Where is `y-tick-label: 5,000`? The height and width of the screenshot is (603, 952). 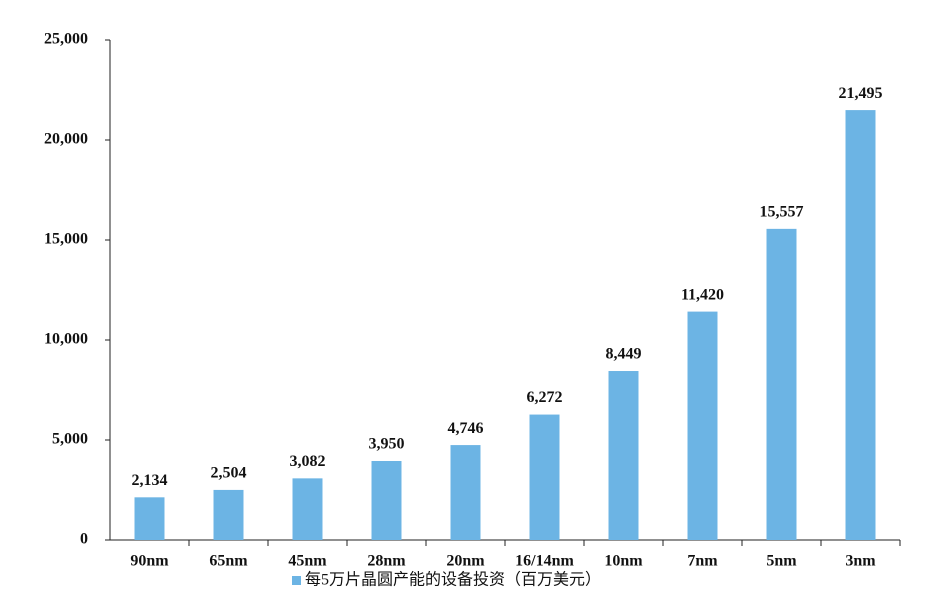
y-tick-label: 5,000 is located at coordinates (70, 439).